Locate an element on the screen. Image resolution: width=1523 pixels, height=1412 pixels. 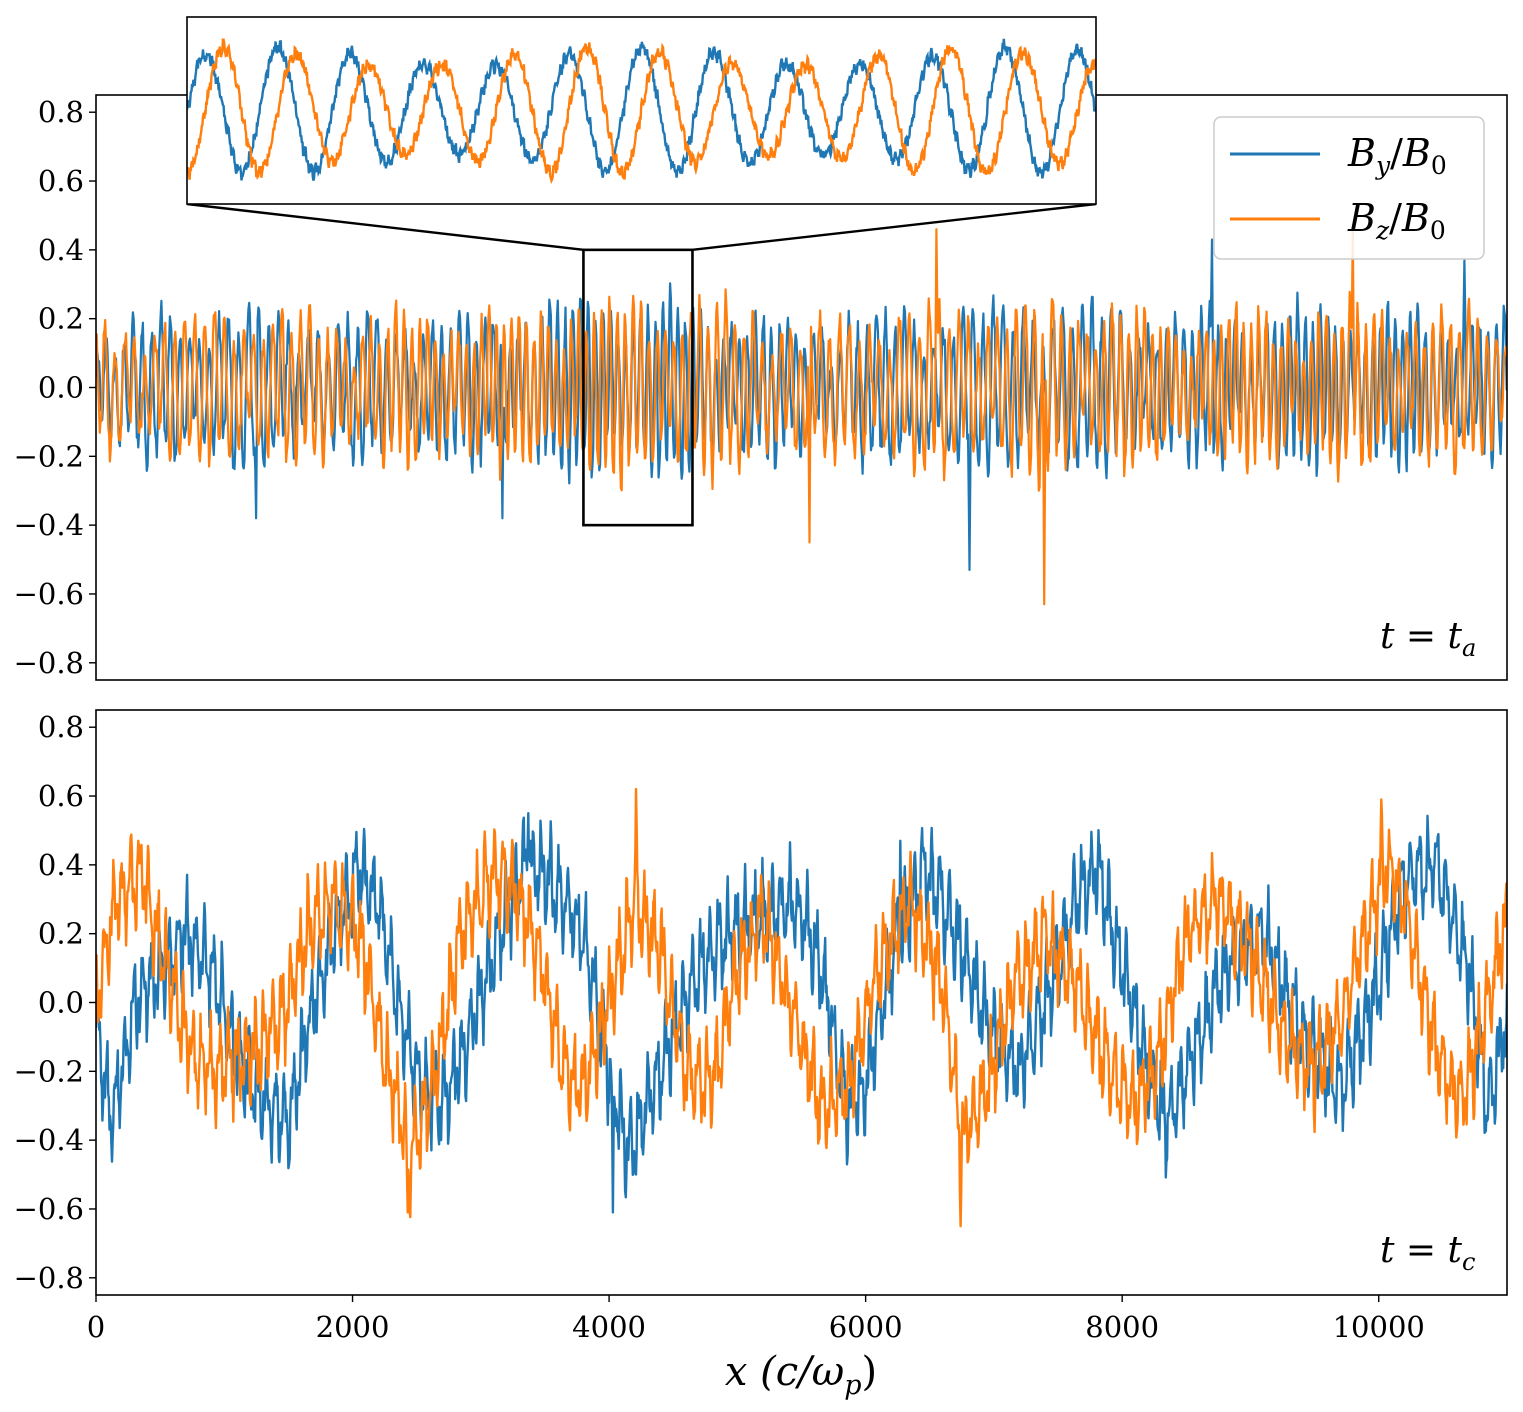
zoom-region-box is located at coordinates (638, 387).